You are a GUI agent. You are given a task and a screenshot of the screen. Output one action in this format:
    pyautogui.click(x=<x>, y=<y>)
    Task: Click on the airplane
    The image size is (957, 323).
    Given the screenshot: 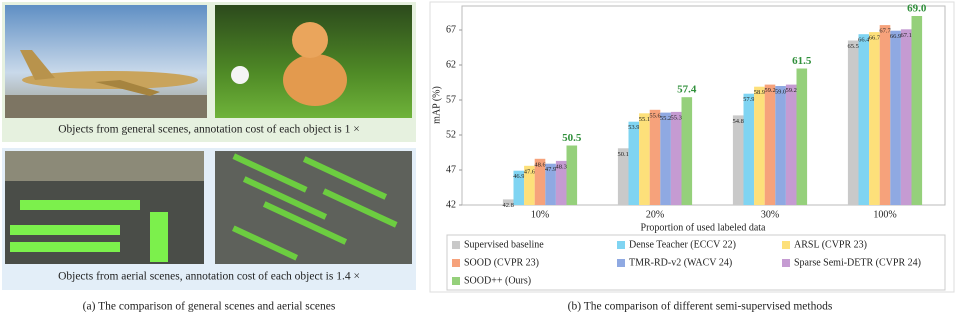 What is the action you would take?
    pyautogui.click(x=110, y=80)
    